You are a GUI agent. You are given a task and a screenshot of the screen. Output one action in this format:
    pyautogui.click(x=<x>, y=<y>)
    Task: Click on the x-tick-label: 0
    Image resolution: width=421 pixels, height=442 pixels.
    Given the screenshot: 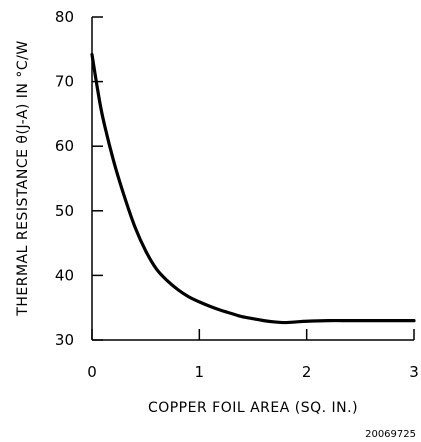 What is the action you would take?
    pyautogui.click(x=92, y=372)
    